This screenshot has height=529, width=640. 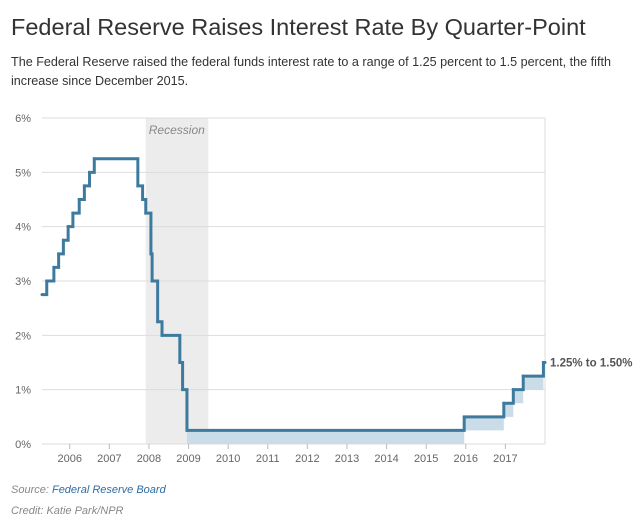 What do you see at coordinates (228, 459) in the screenshot?
I see `x-tick-label: 2010` at bounding box center [228, 459].